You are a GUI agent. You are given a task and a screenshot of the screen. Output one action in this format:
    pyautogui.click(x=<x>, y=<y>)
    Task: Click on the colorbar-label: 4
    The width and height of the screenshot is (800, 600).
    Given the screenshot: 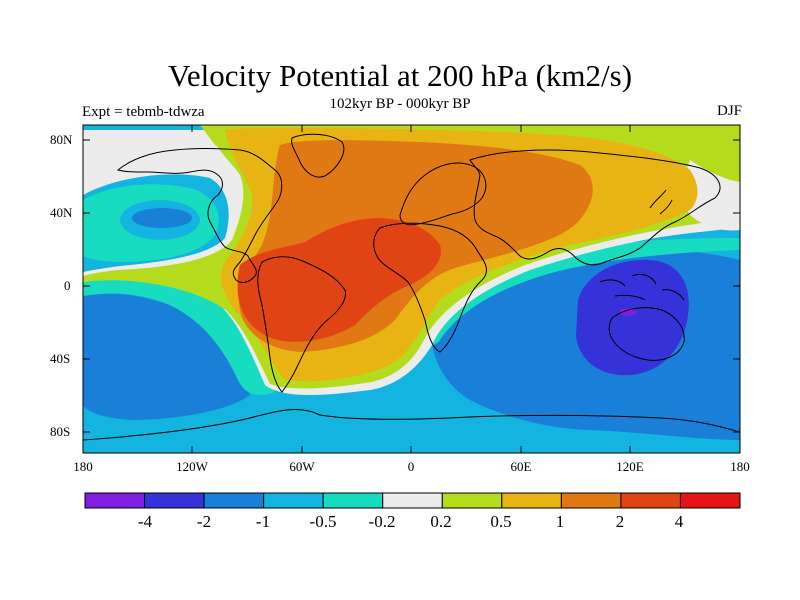 What is the action you would take?
    pyautogui.click(x=679, y=521)
    